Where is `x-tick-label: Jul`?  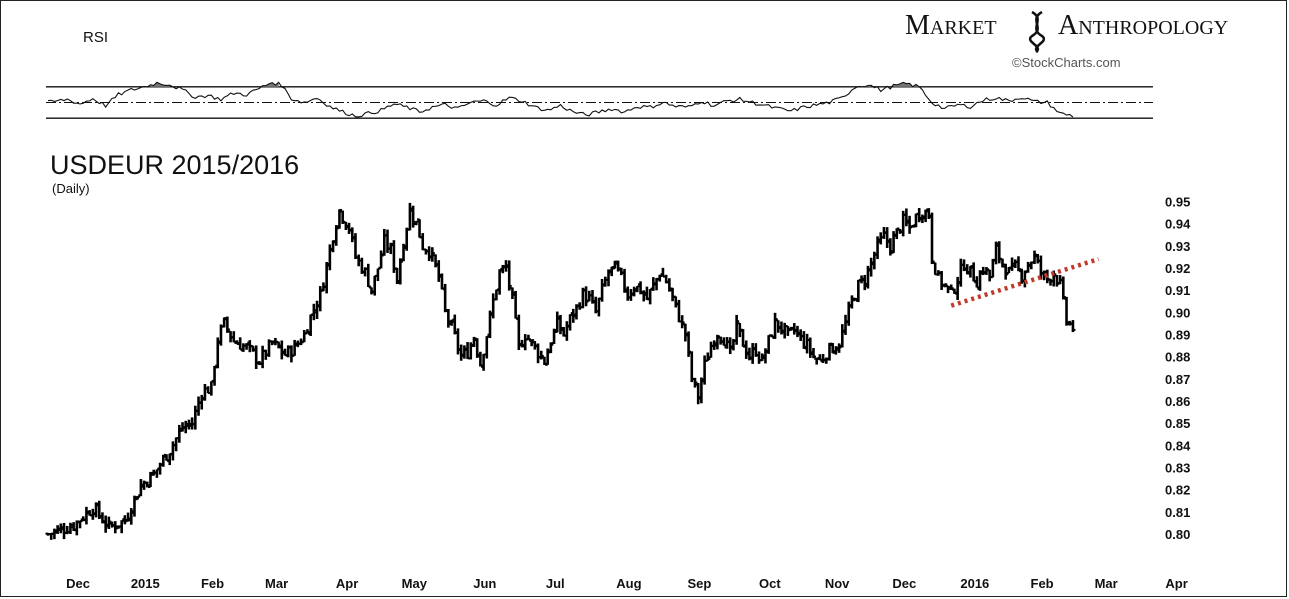
x-tick-label: Jul is located at coordinates (555, 583).